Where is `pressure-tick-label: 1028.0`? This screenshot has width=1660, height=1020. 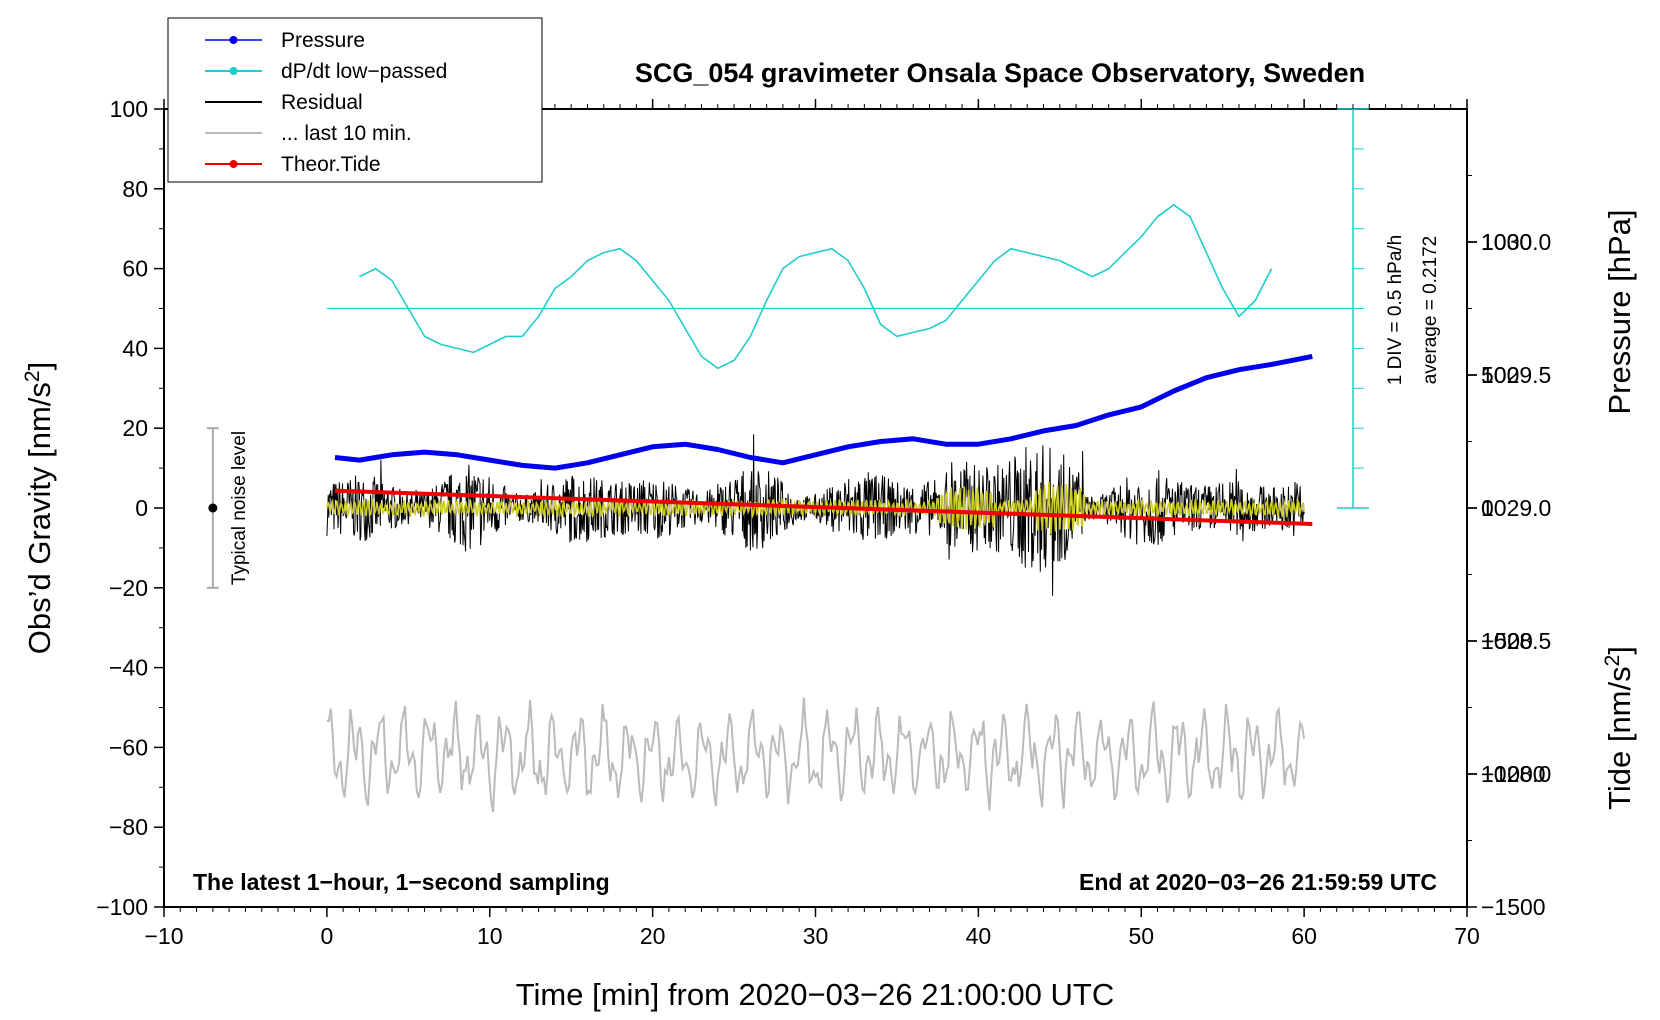
pressure-tick-label: 1028.0 is located at coordinates (1516, 774).